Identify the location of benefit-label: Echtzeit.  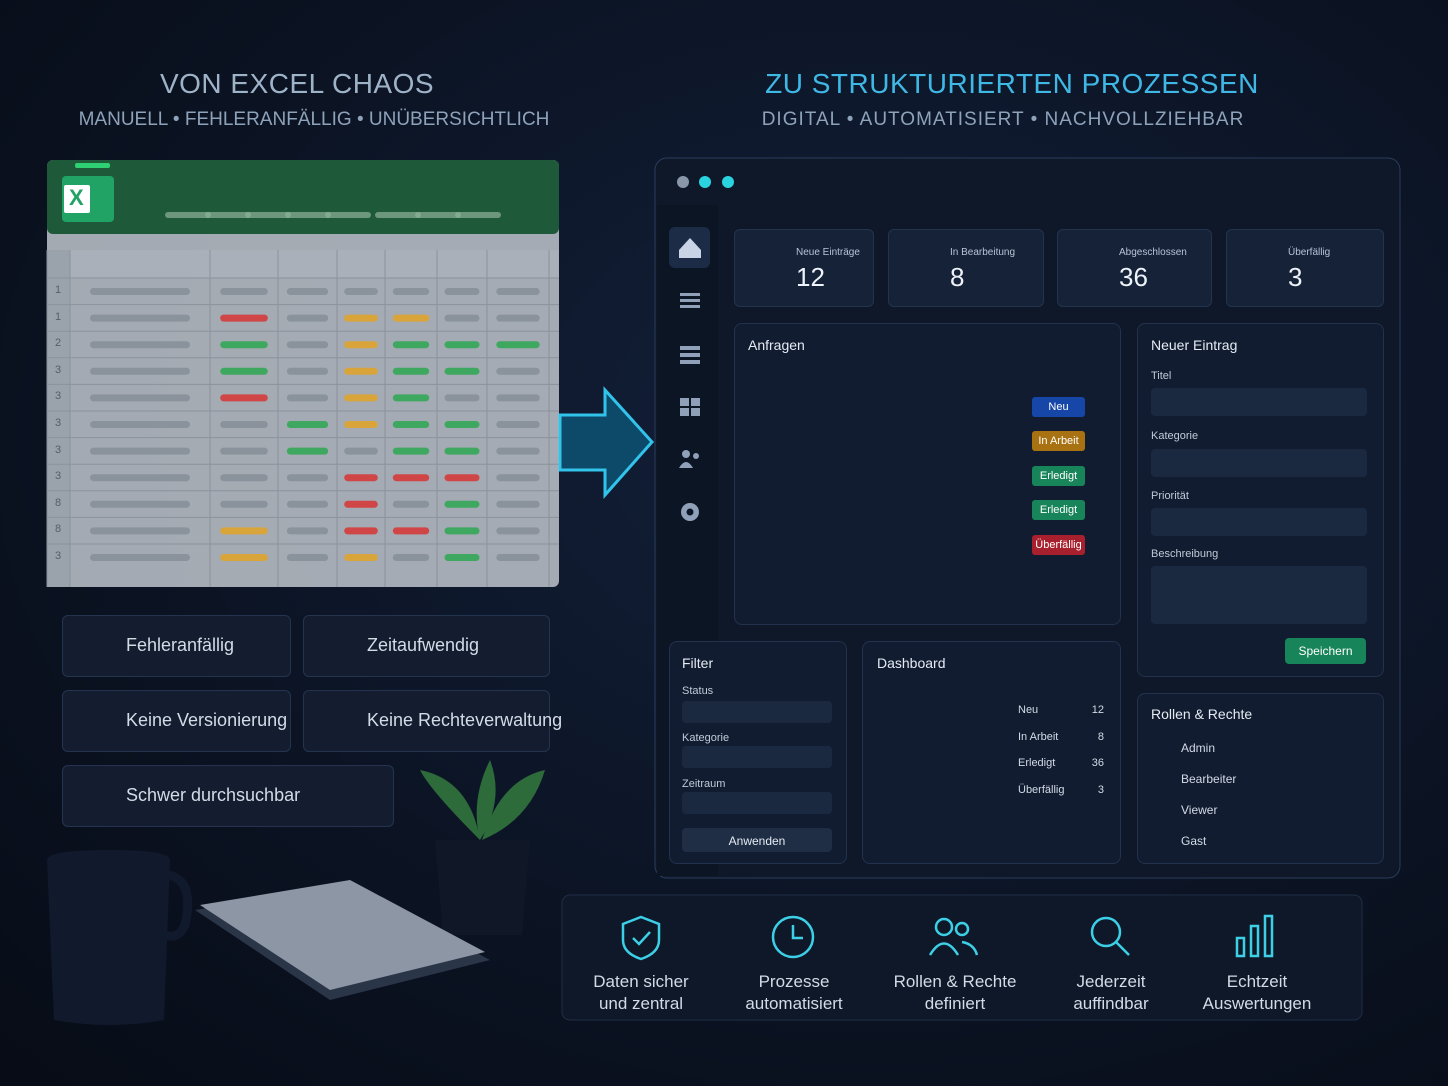
(1257, 981).